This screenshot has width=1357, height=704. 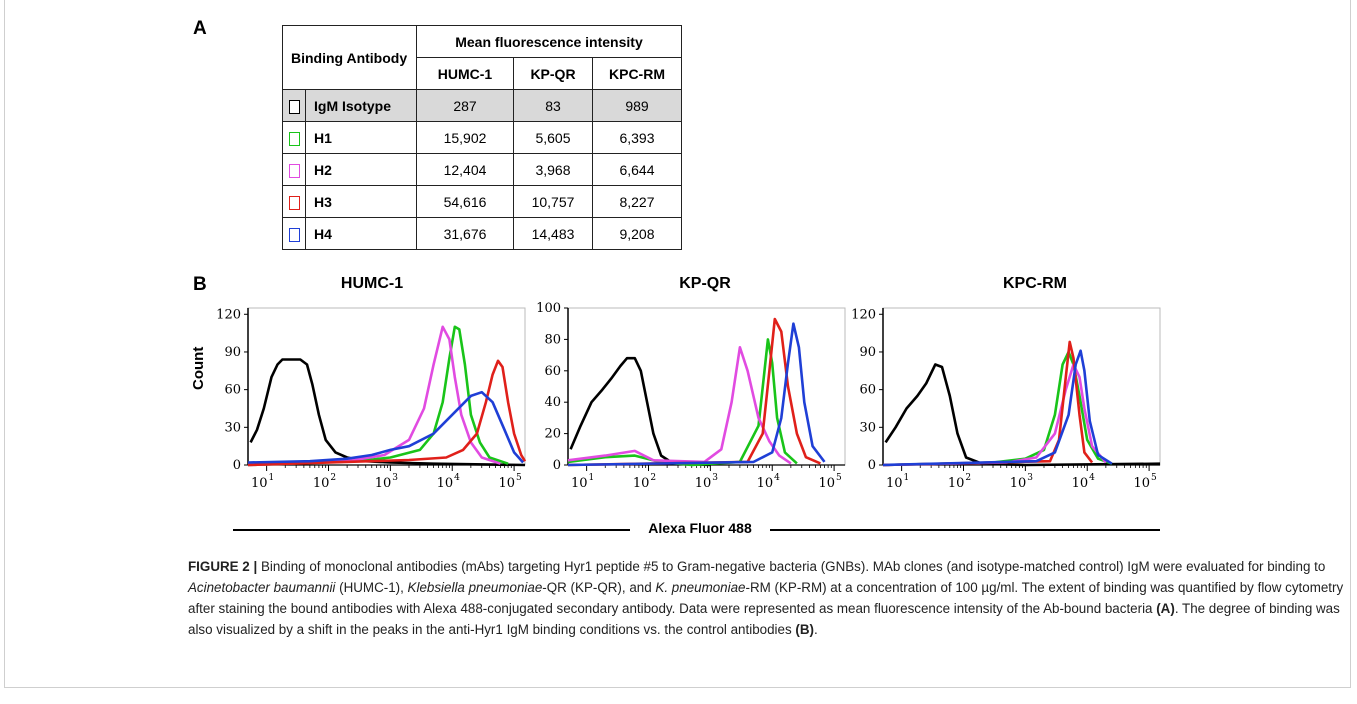 I want to click on antibody-name: H3, so click(x=361, y=201).